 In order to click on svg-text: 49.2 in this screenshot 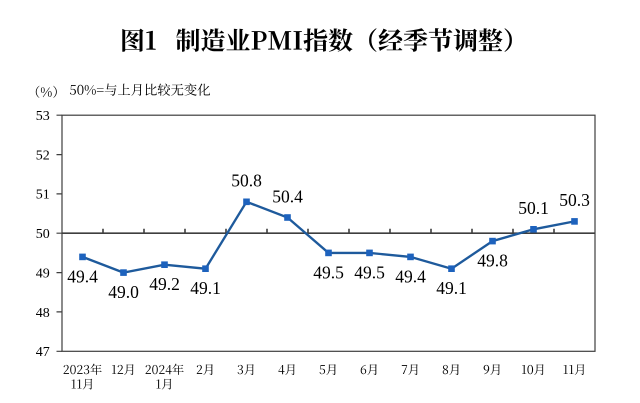, I will do `click(164, 284)`.